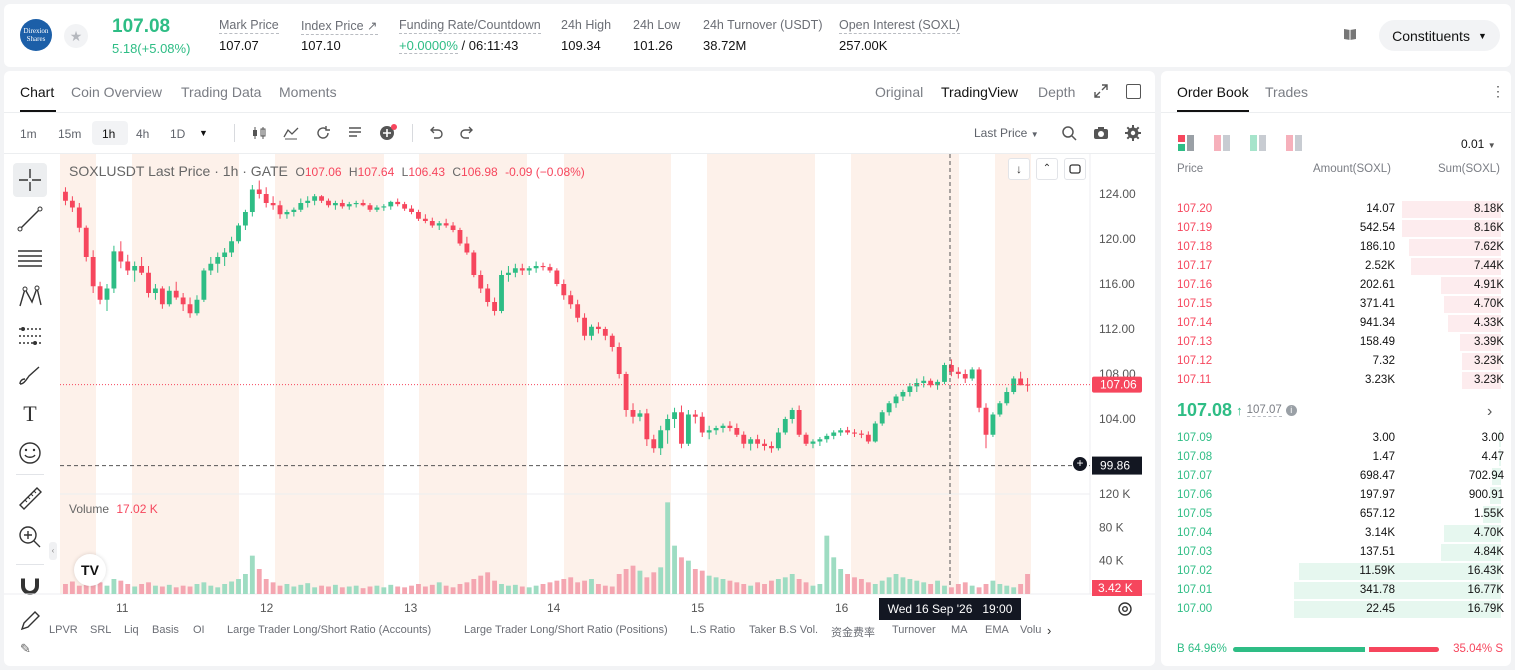  What do you see at coordinates (25, 648) in the screenshot?
I see `pencil-icon: ✎` at bounding box center [25, 648].